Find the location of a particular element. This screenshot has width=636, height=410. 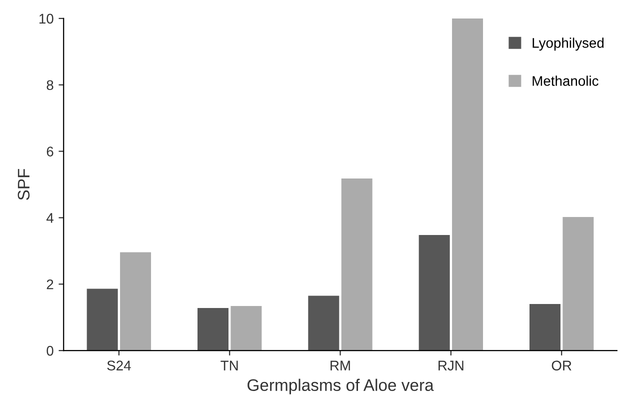

y-tick-label: 10 is located at coordinates (46, 19).